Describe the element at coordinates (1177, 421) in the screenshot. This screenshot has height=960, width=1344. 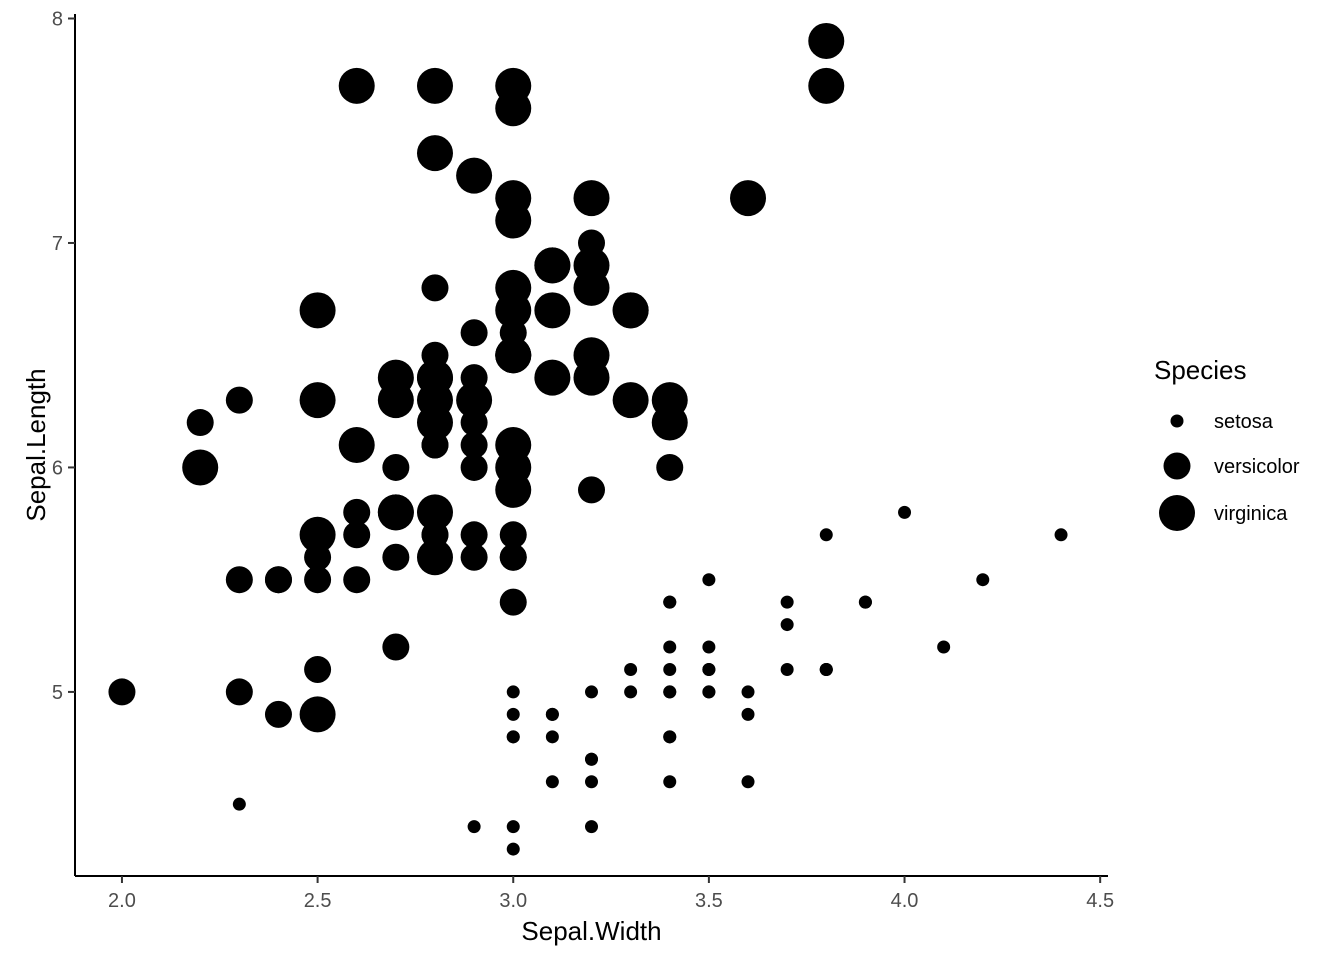
I see `legend-key-setosa` at that location.